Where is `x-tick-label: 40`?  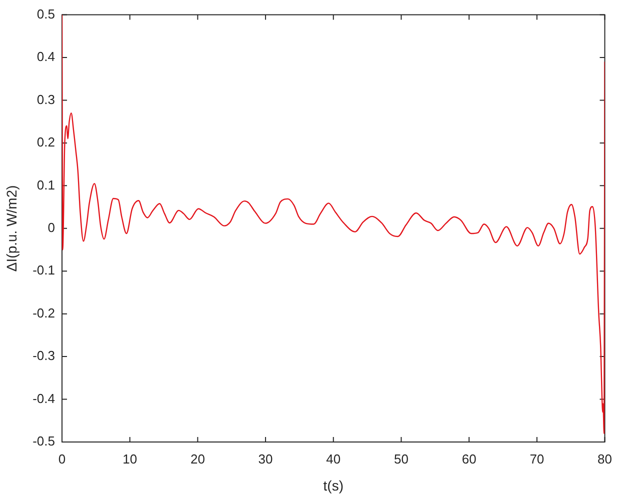 x-tick-label: 40 is located at coordinates (333, 458).